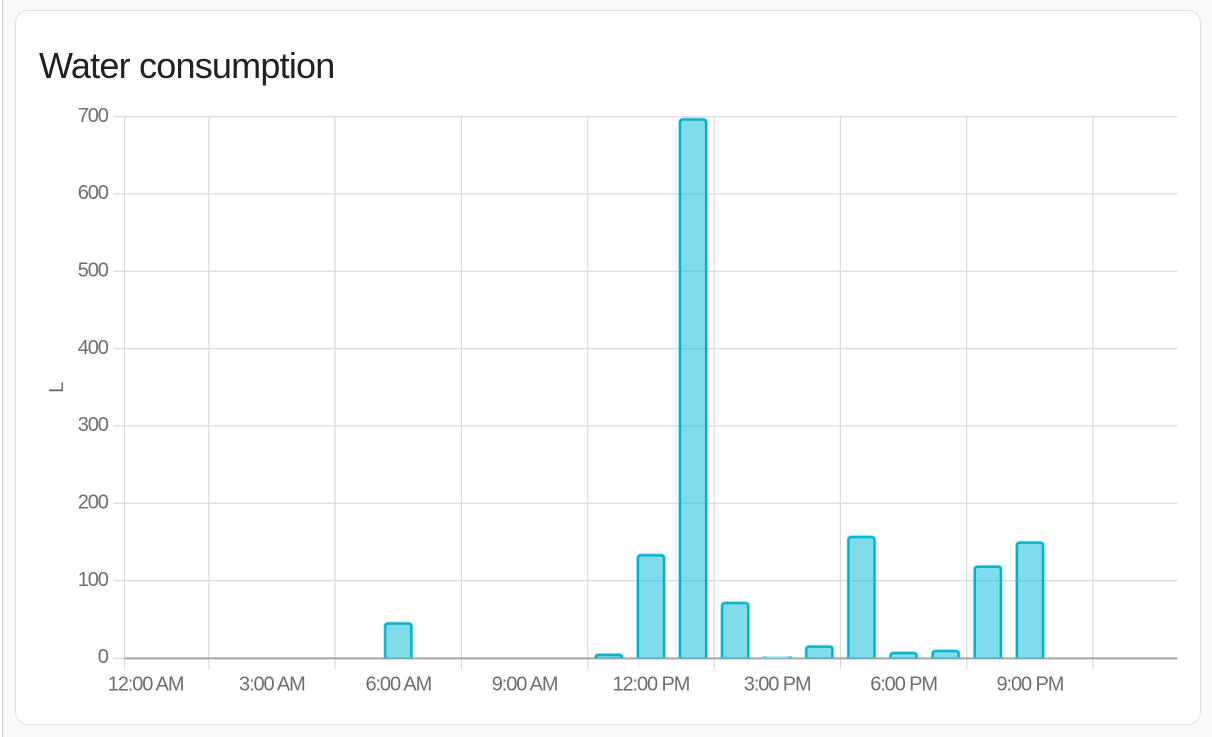  Describe the element at coordinates (93, 503) in the screenshot. I see `svg-text: 200` at that location.